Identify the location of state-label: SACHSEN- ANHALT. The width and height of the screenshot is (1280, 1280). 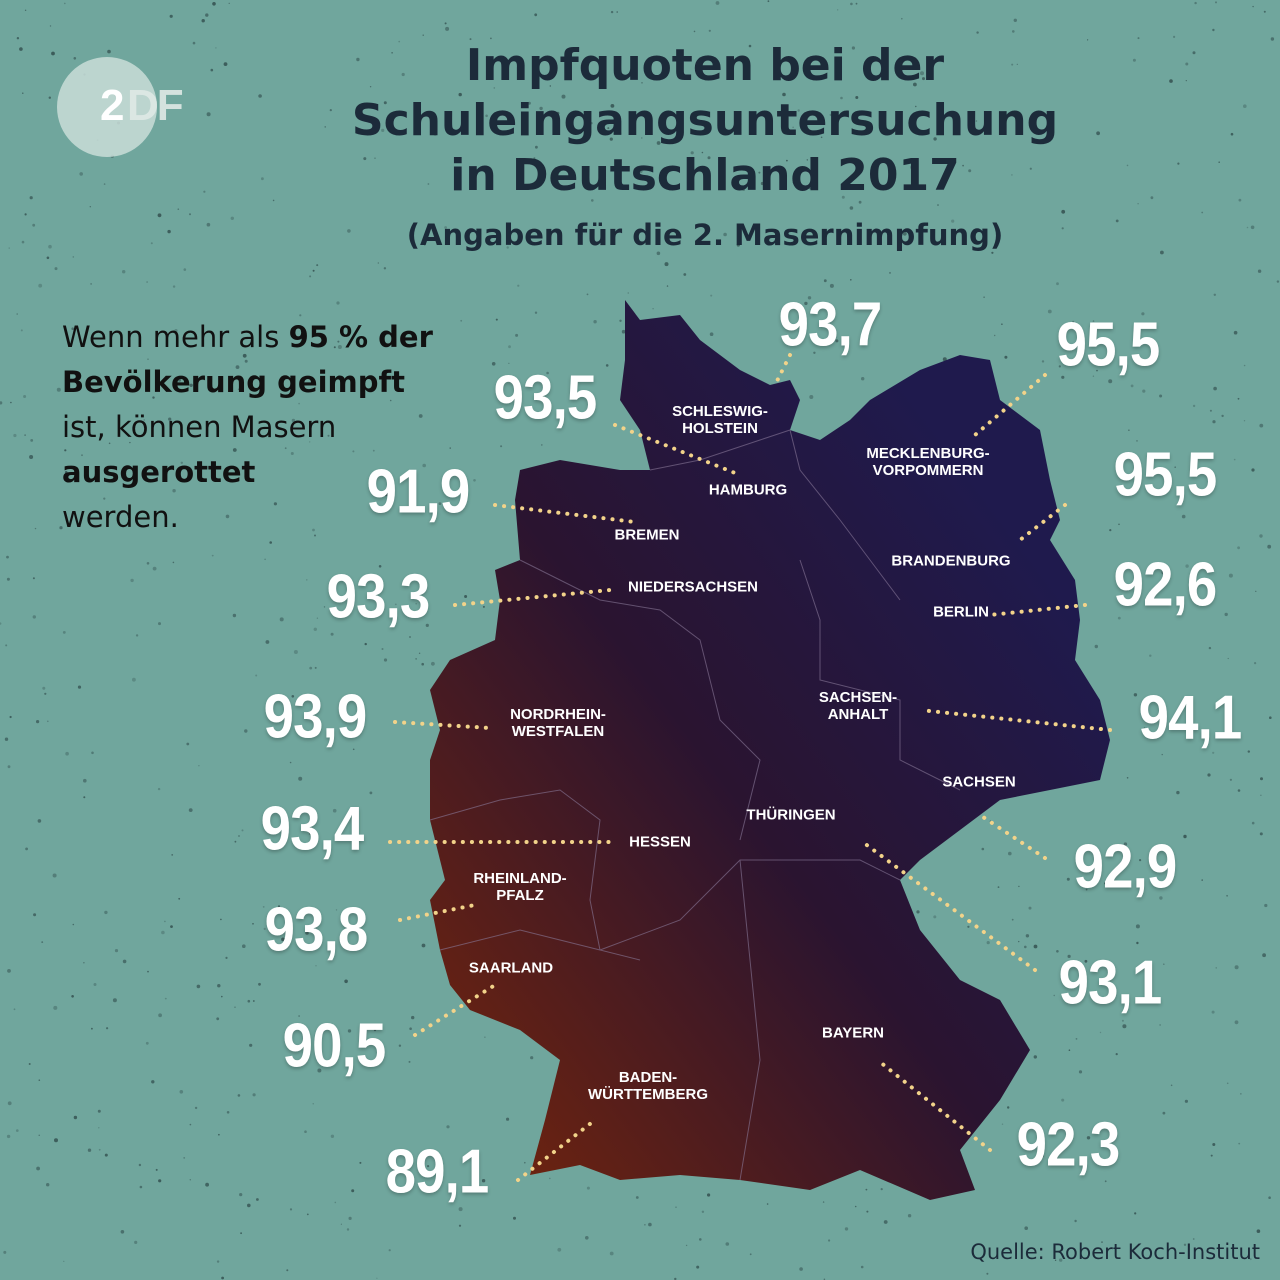
(858, 706).